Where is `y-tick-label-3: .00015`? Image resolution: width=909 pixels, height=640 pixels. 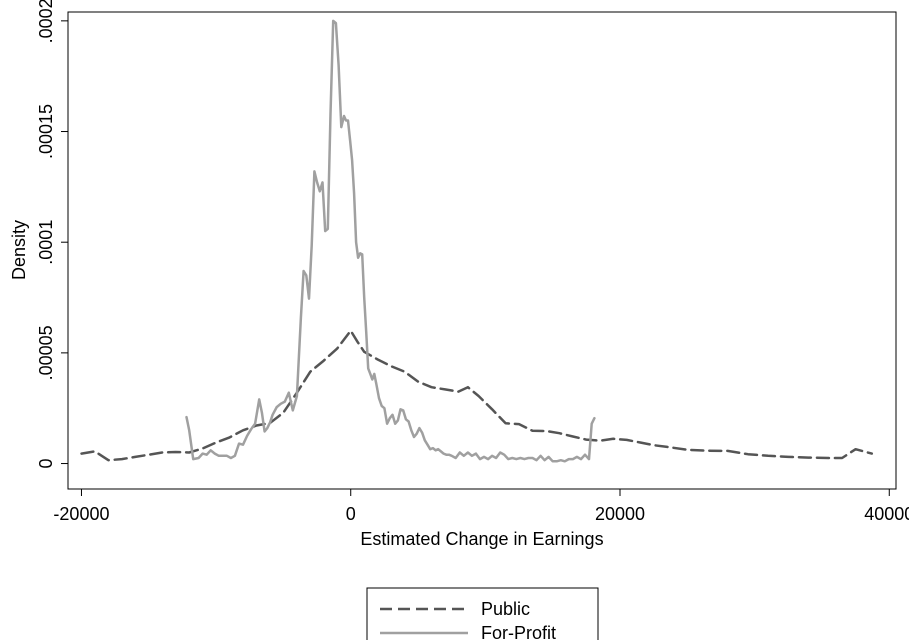
y-tick-label-3: .00015 is located at coordinates (46, 131).